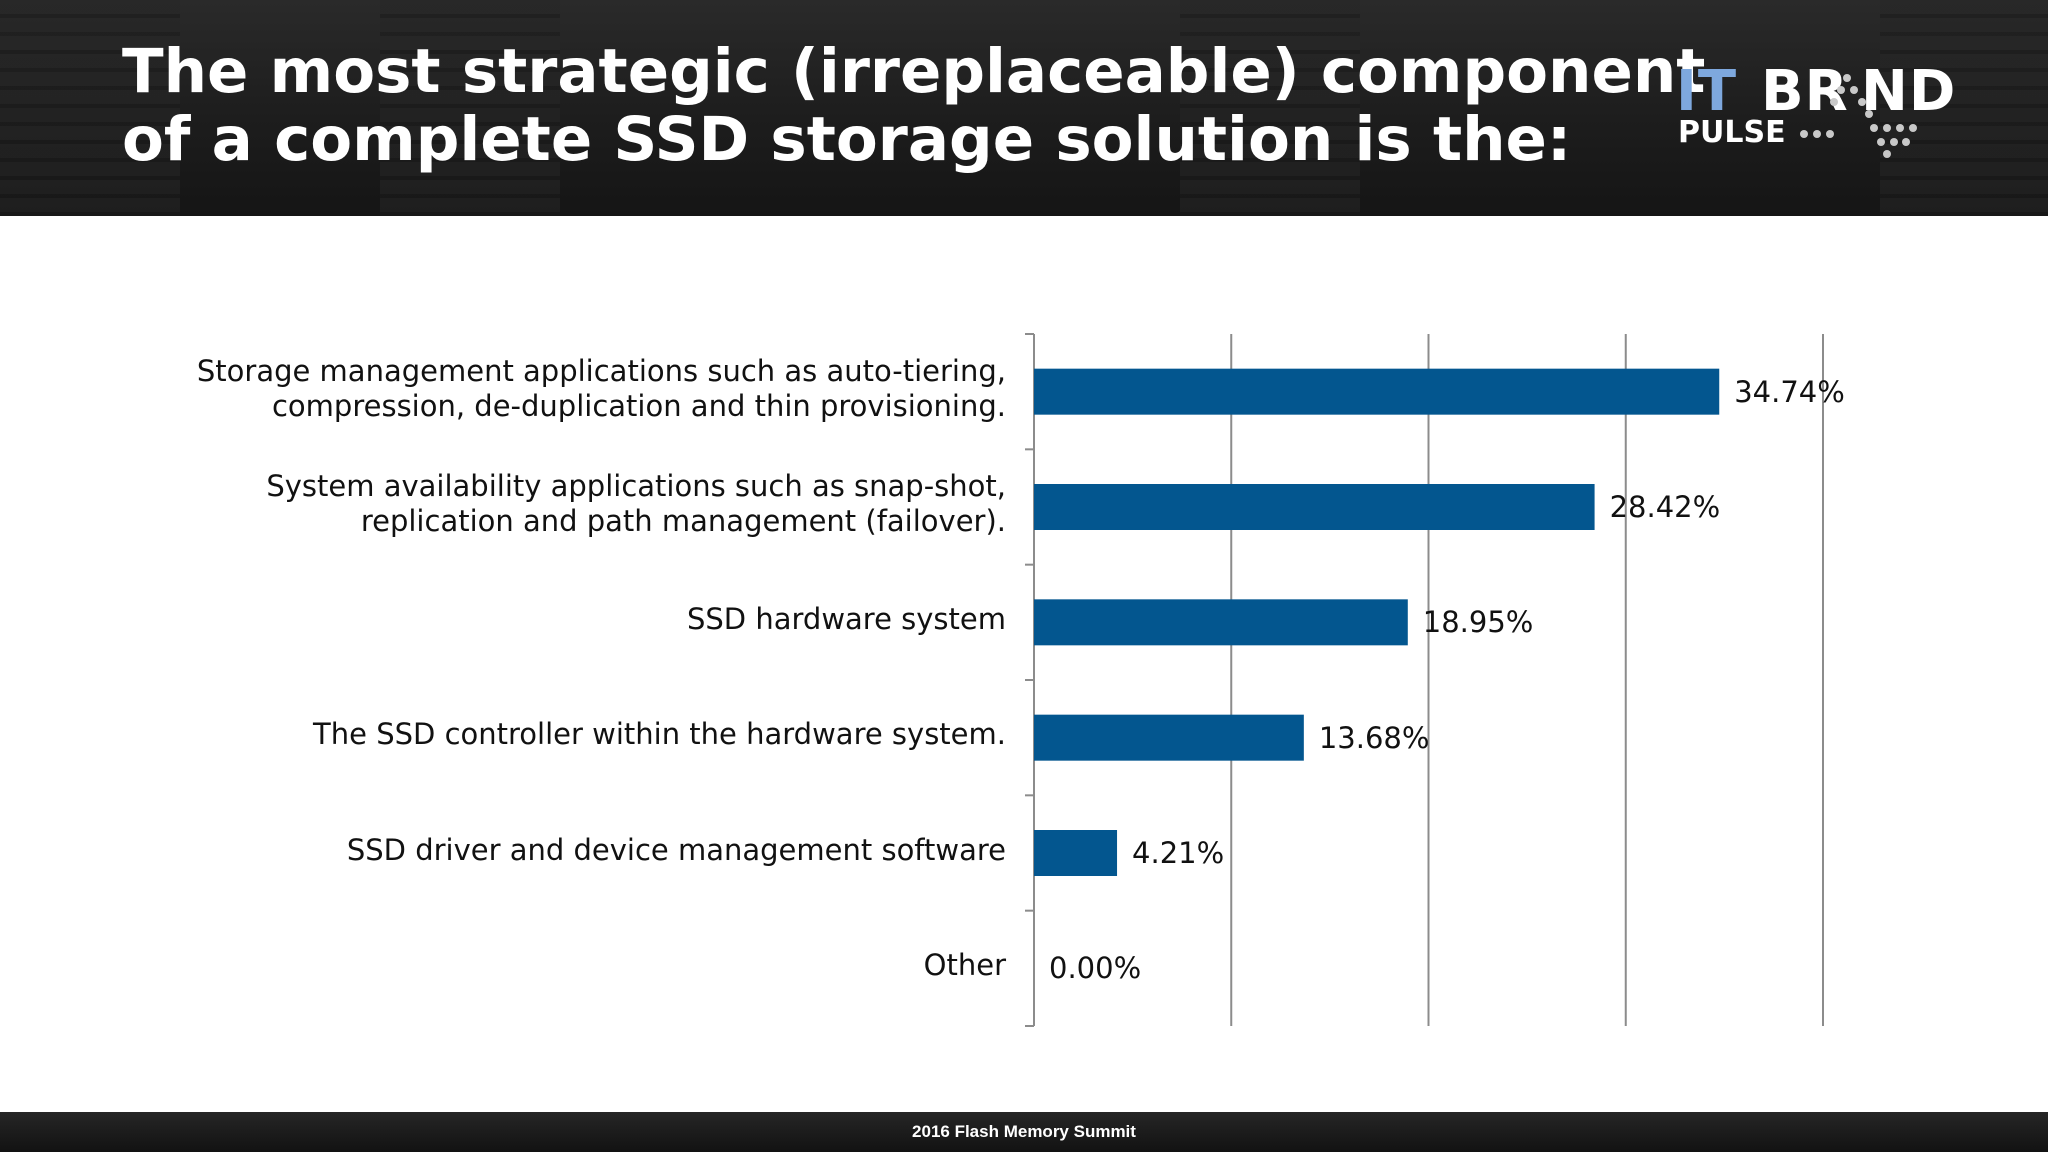 This screenshot has width=2048, height=1152. I want to click on data-label: 18.95%, so click(1478, 622).